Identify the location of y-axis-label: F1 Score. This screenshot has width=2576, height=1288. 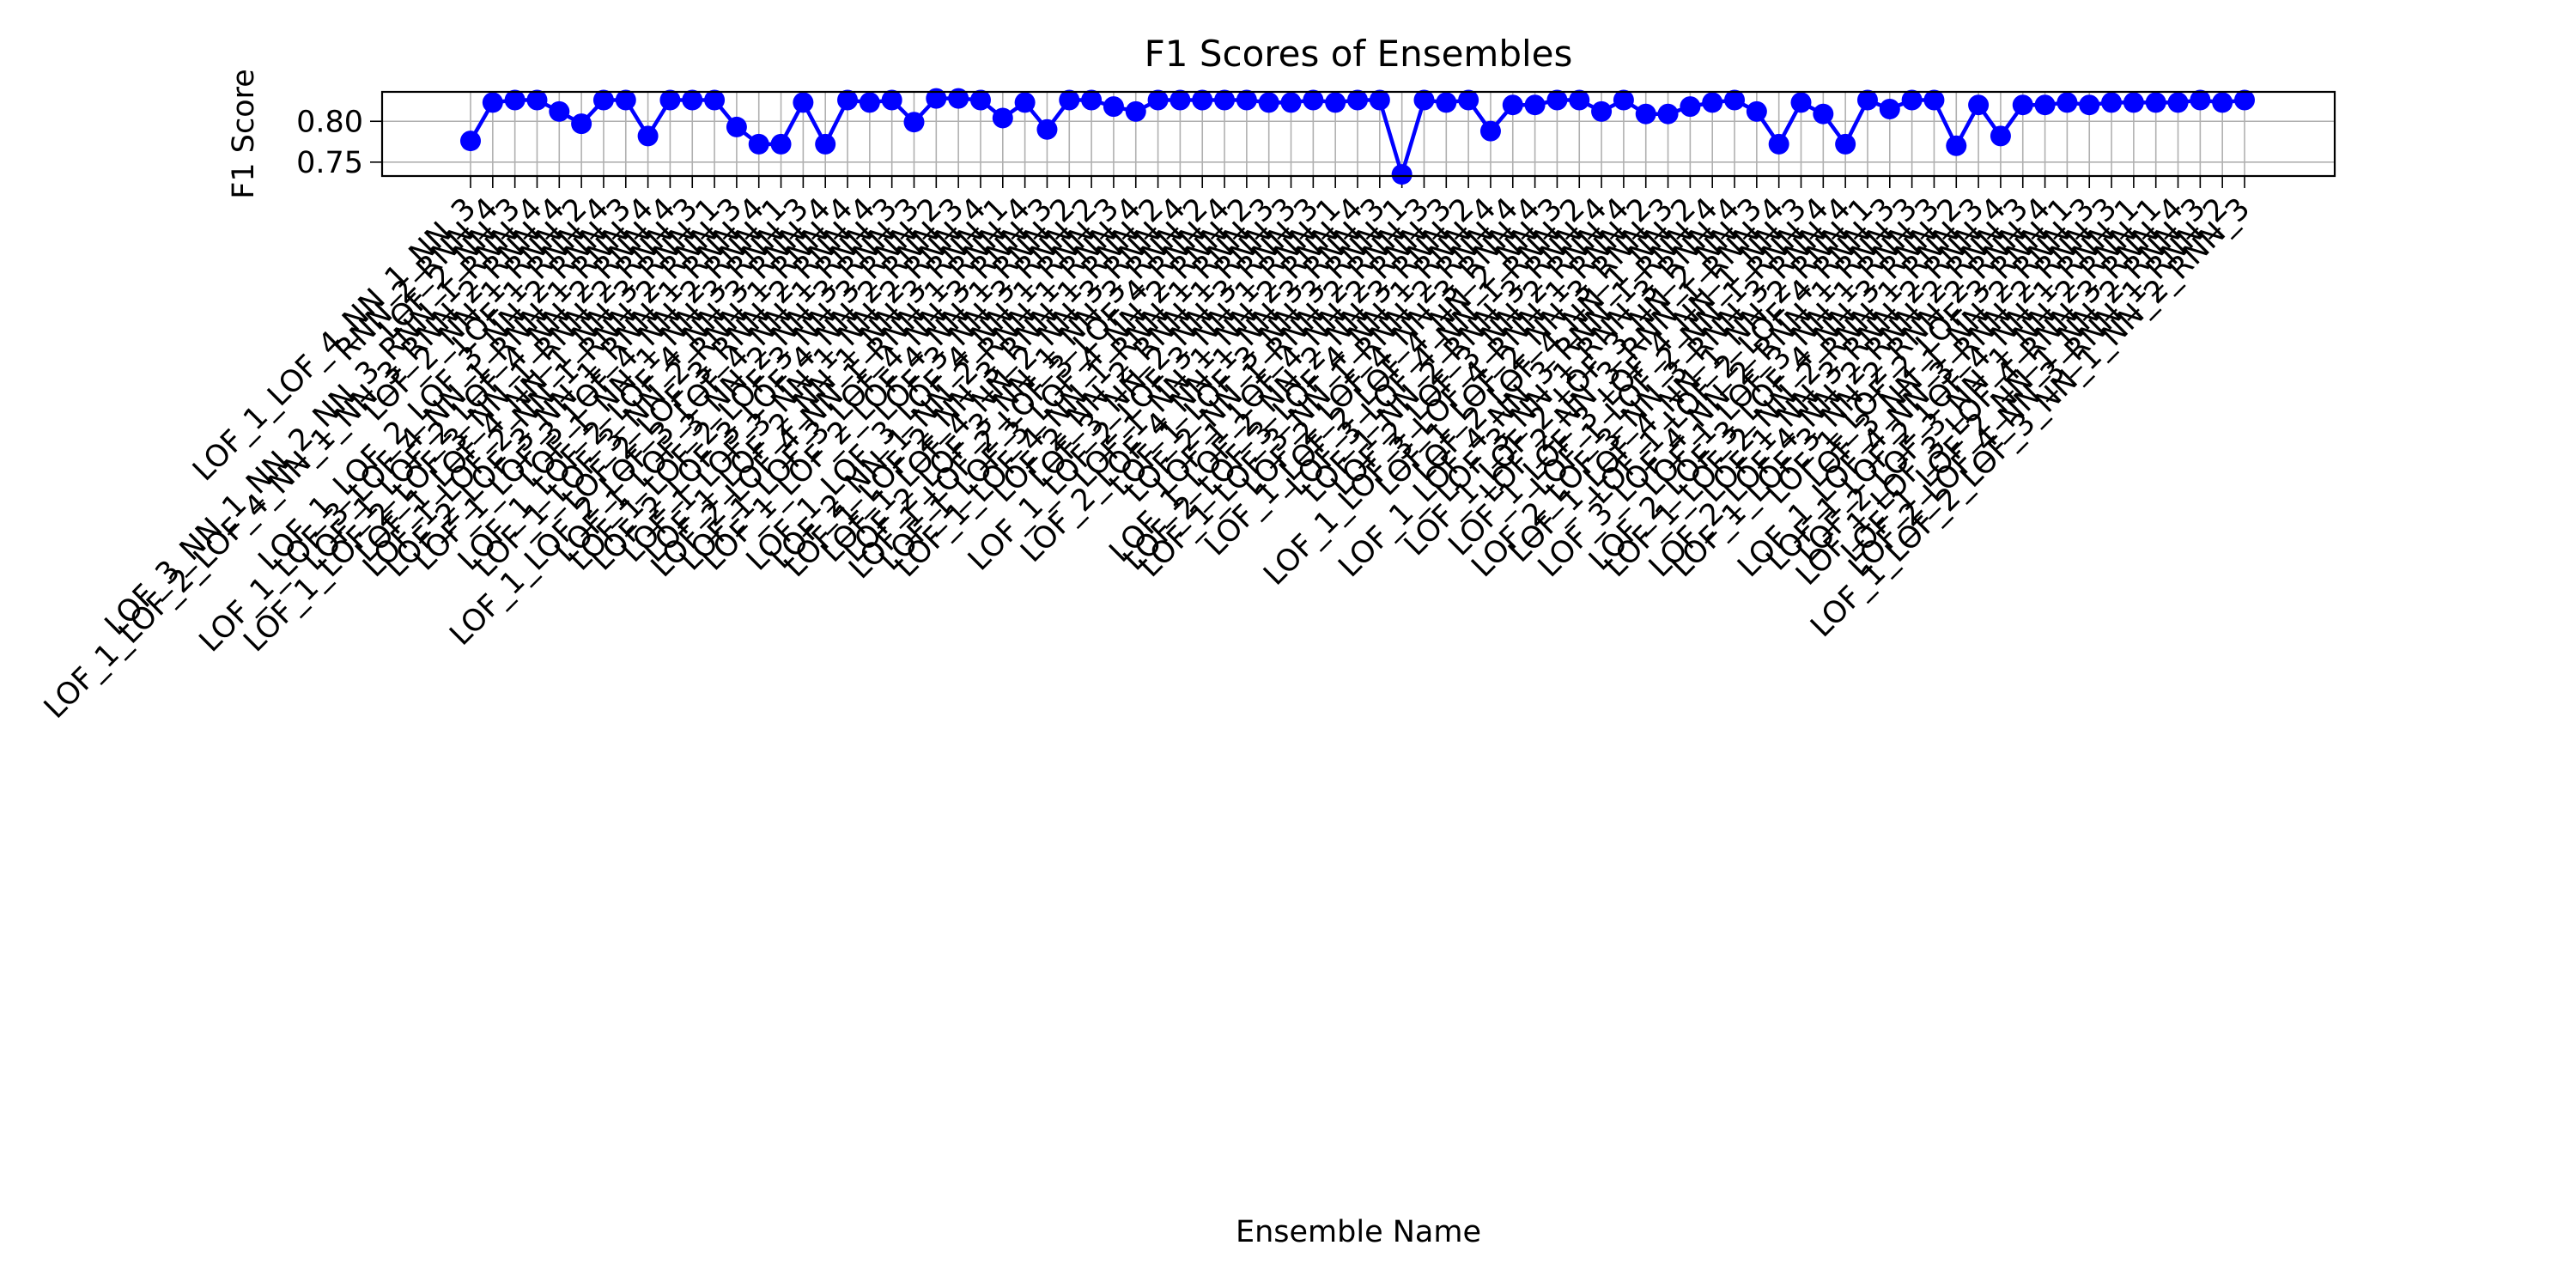
(244, 134).